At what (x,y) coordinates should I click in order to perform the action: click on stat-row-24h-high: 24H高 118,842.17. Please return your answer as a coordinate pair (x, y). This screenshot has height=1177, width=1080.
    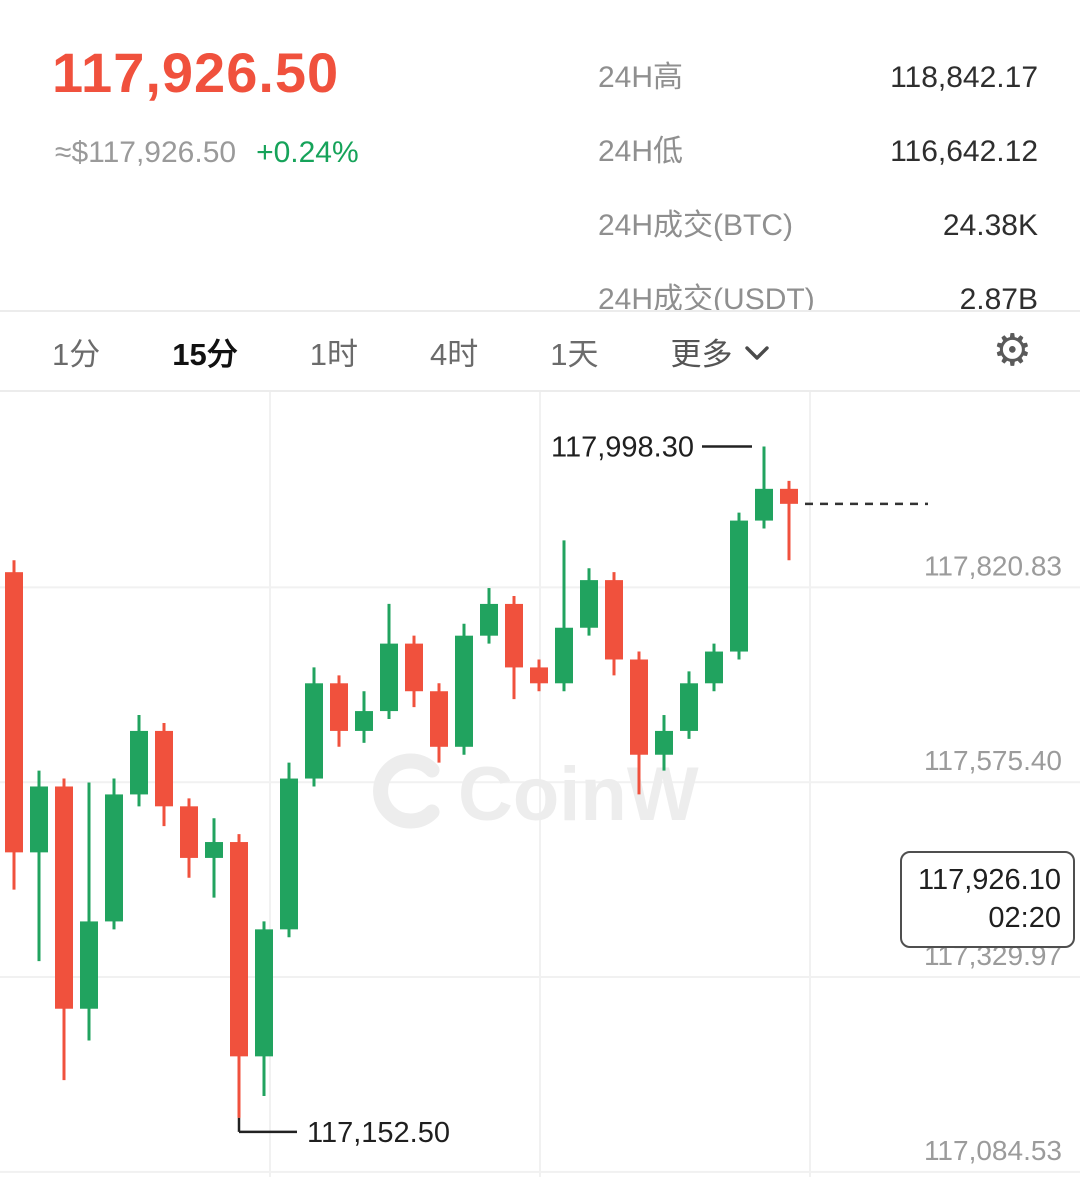
    Looking at the image, I should click on (818, 74).